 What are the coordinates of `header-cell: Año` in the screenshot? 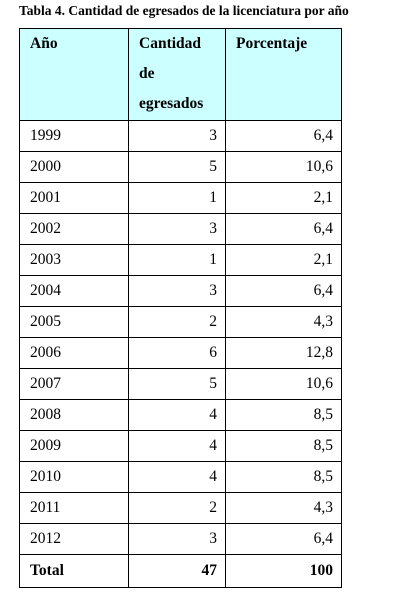 It's located at (74, 74).